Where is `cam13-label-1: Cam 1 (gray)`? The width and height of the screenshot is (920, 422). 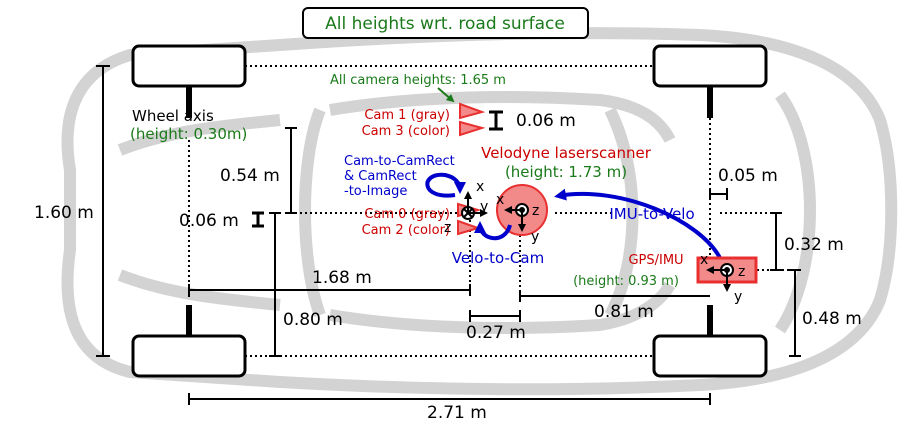
cam13-label-1: Cam 1 (gray) is located at coordinates (407, 115).